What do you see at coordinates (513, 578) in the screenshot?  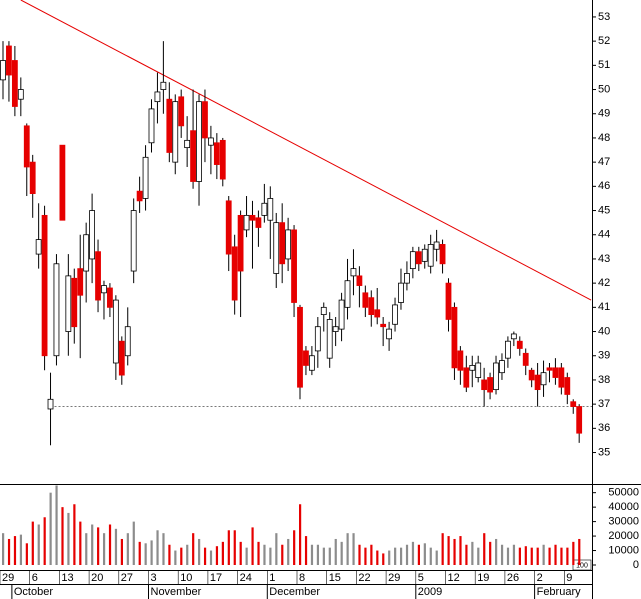 I see `x-tick-label: 26` at bounding box center [513, 578].